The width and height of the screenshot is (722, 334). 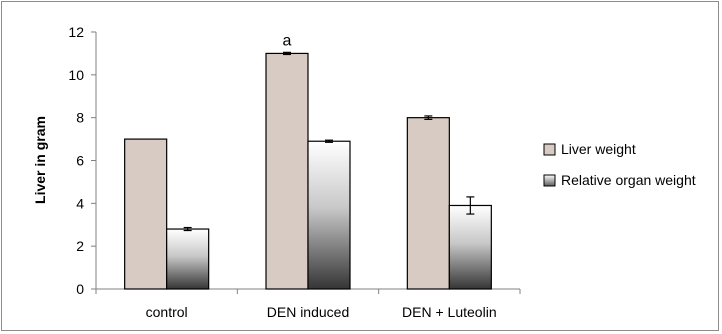 What do you see at coordinates (449, 312) in the screenshot?
I see `x-tick-label: DEN + Luteolin` at bounding box center [449, 312].